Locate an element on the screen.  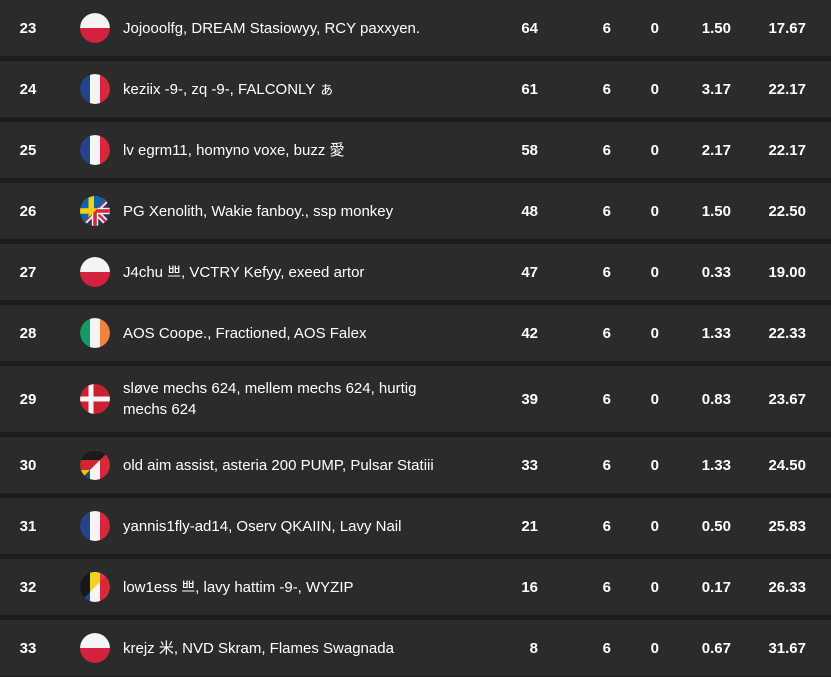
flag-belgium-france-icon is located at coordinates (95, 587).